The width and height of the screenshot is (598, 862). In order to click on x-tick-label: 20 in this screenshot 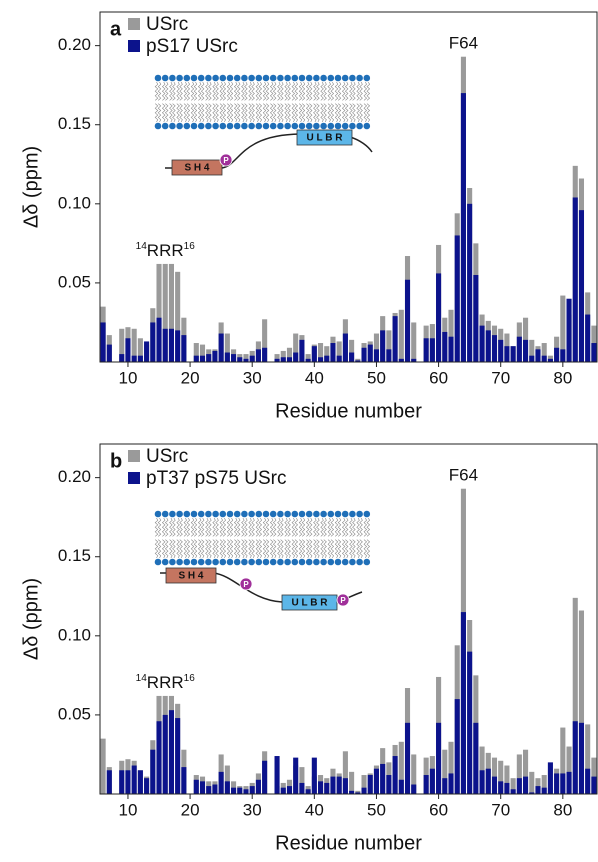, I will do `click(190, 377)`.